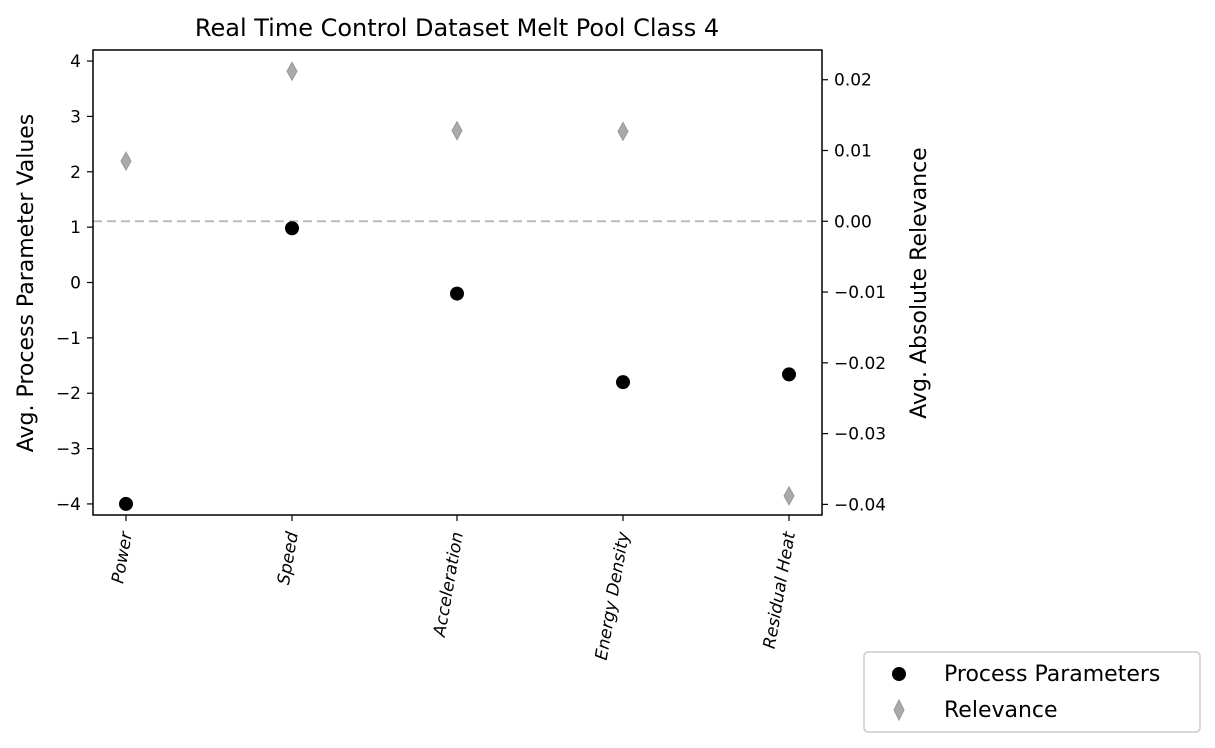  I want to click on x-tick-label: Speed, so click(288, 558).